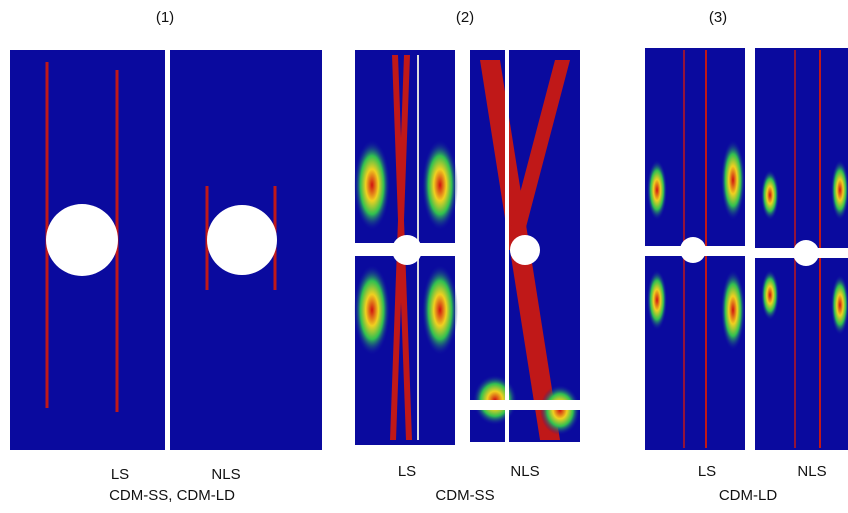  What do you see at coordinates (718, 17) in the screenshot?
I see `panel-number: (3)` at bounding box center [718, 17].